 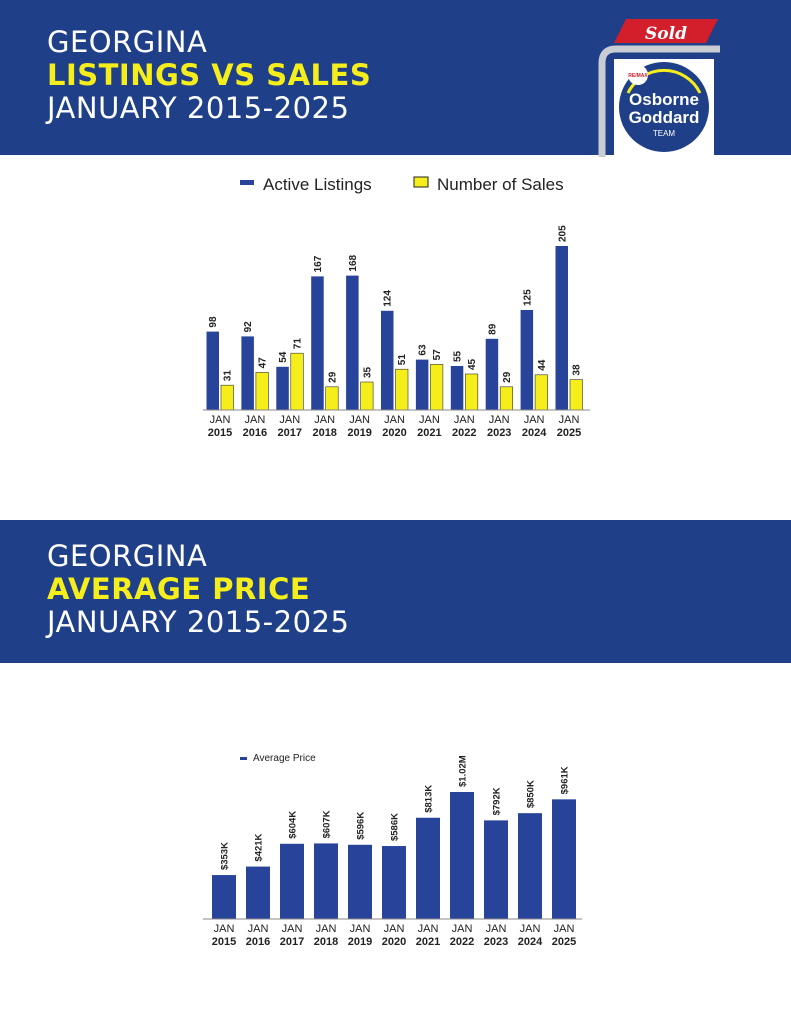 I want to click on x-tick-label-year: 2019, so click(x=360, y=942).